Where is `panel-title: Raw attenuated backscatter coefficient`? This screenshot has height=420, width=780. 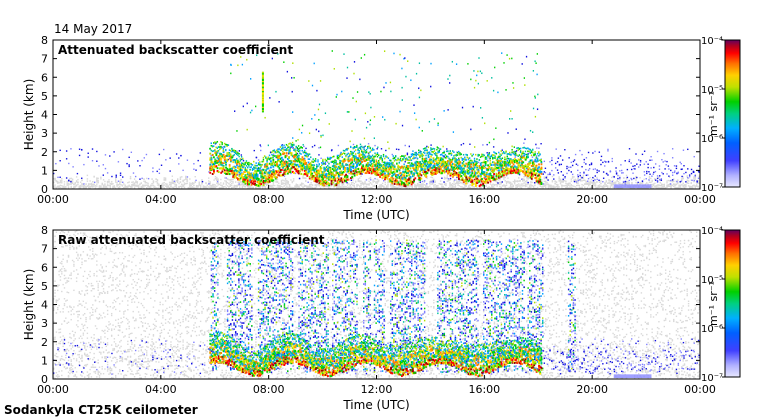 panel-title: Raw attenuated backscatter coefficient is located at coordinates (191, 240).